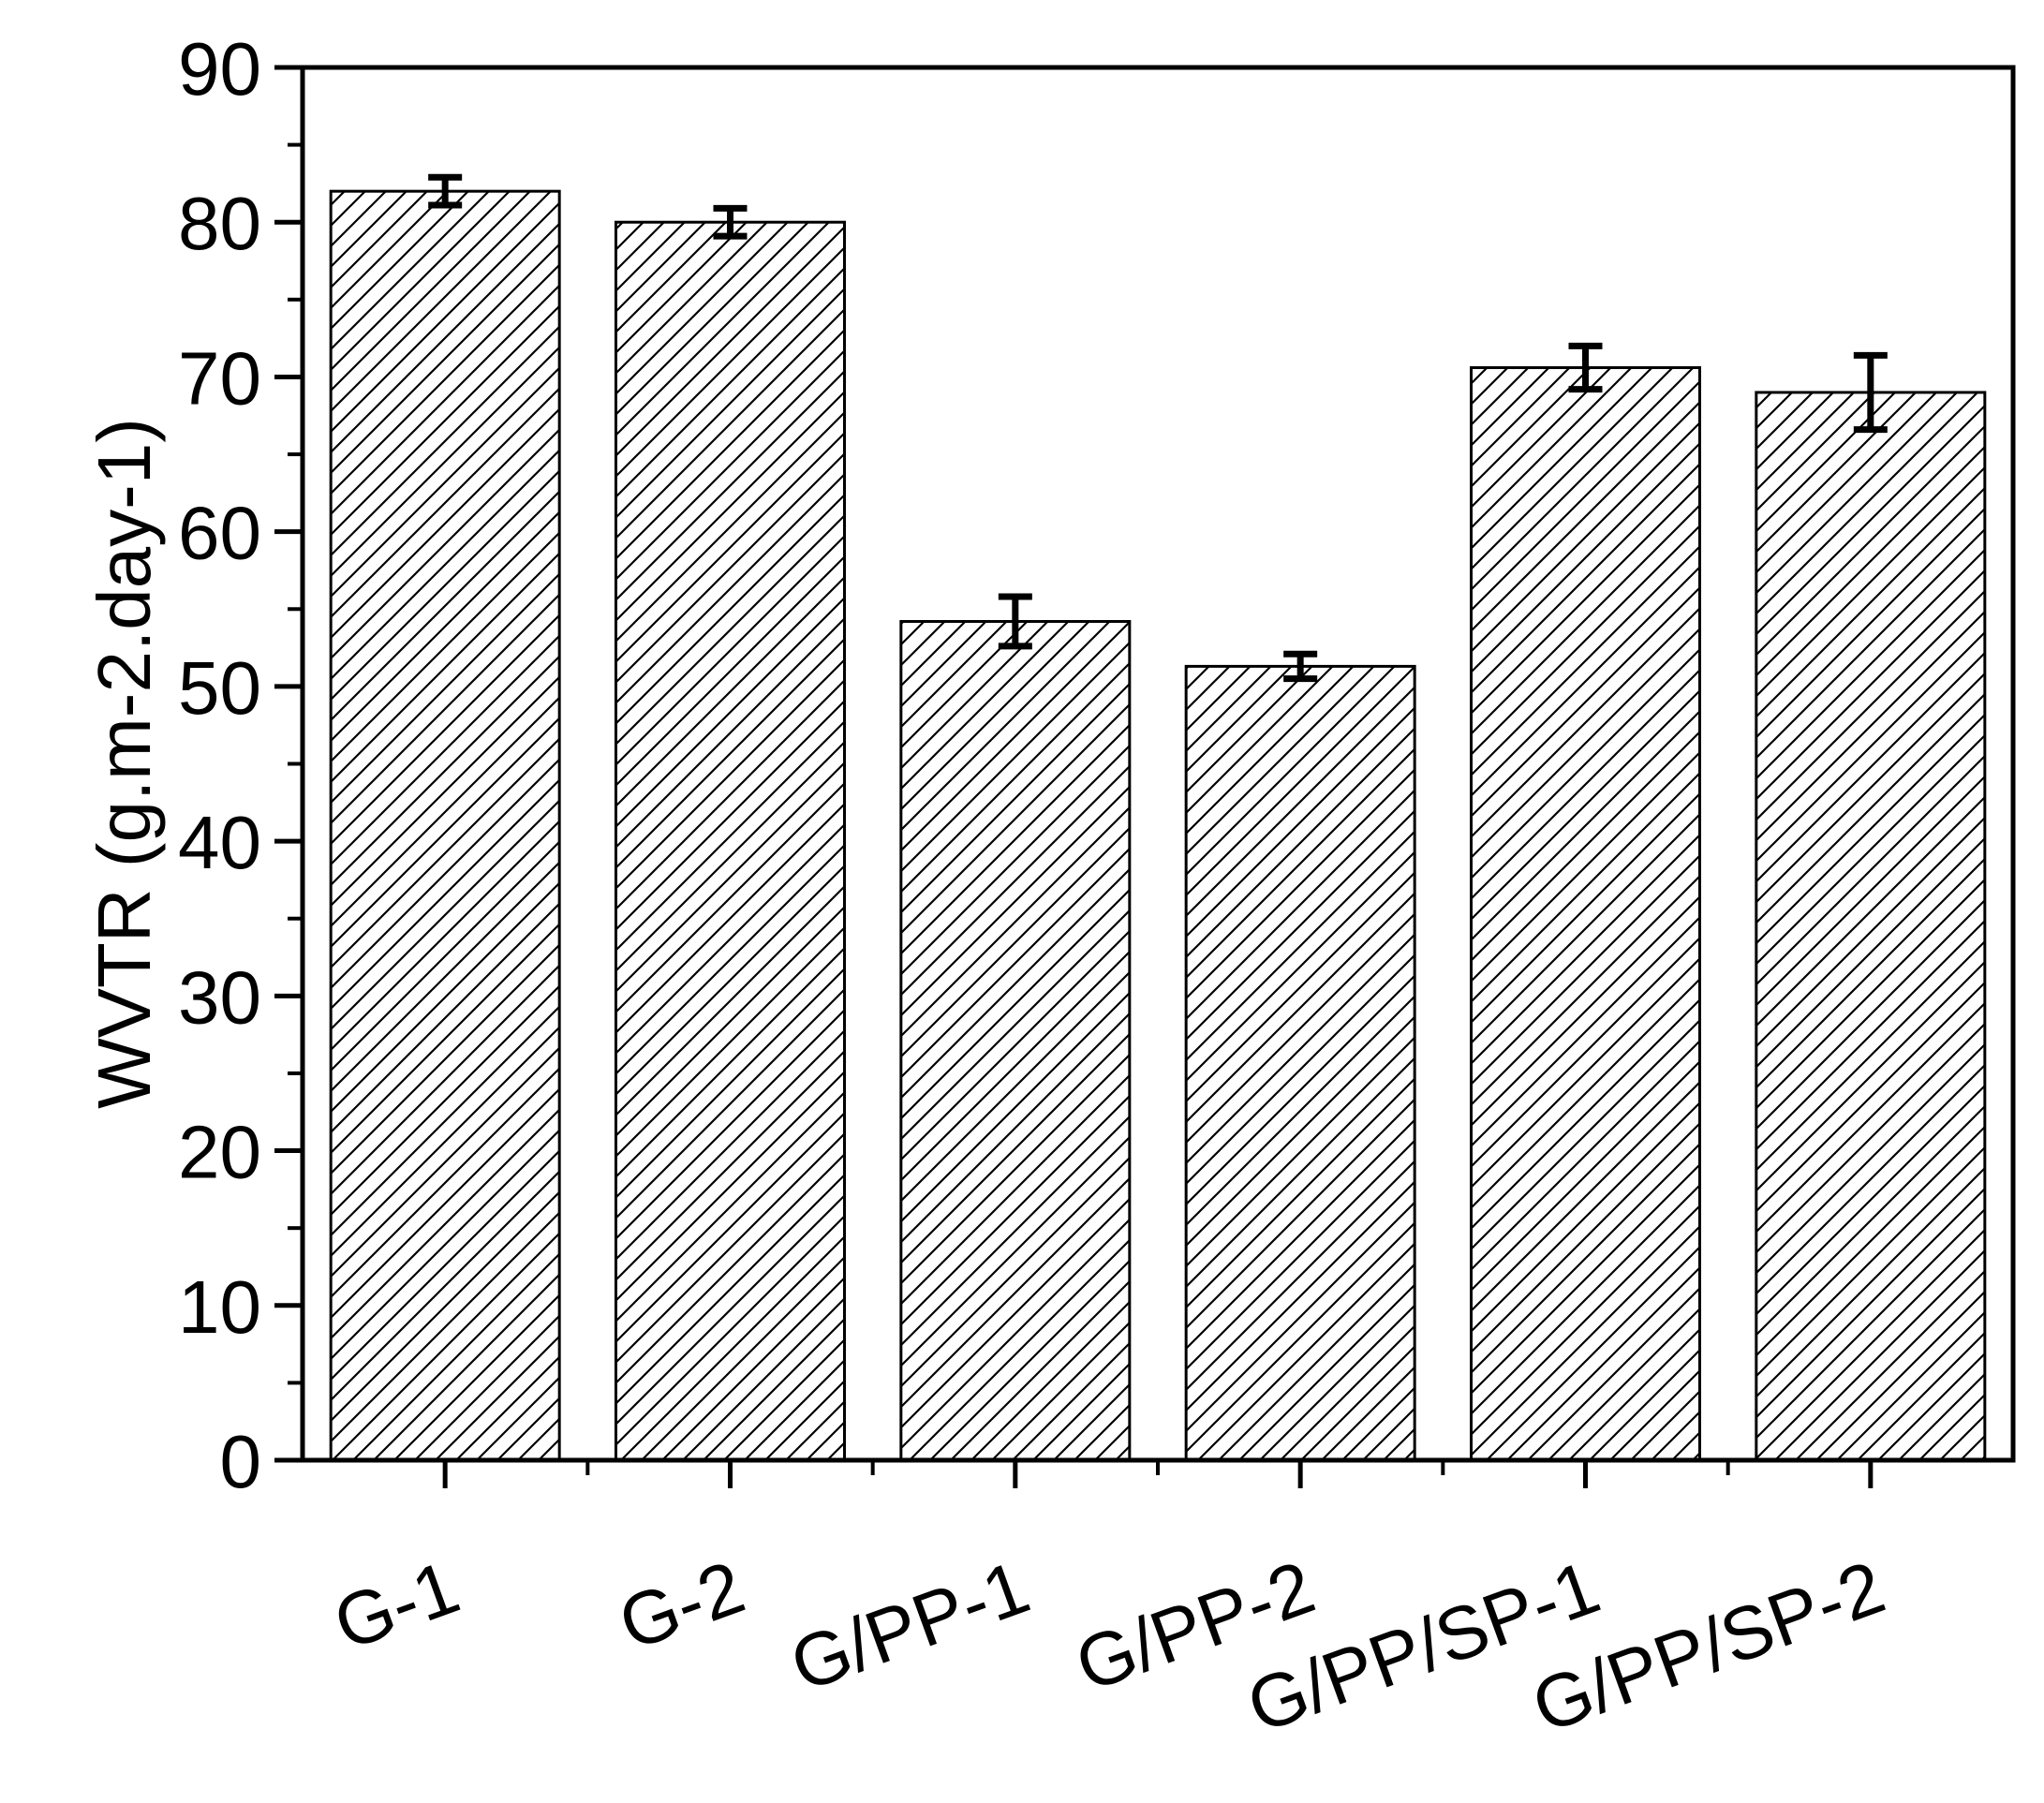 This screenshot has width=2044, height=1803. What do you see at coordinates (220, 997) in the screenshot?
I see `y-tick-label: 30` at bounding box center [220, 997].